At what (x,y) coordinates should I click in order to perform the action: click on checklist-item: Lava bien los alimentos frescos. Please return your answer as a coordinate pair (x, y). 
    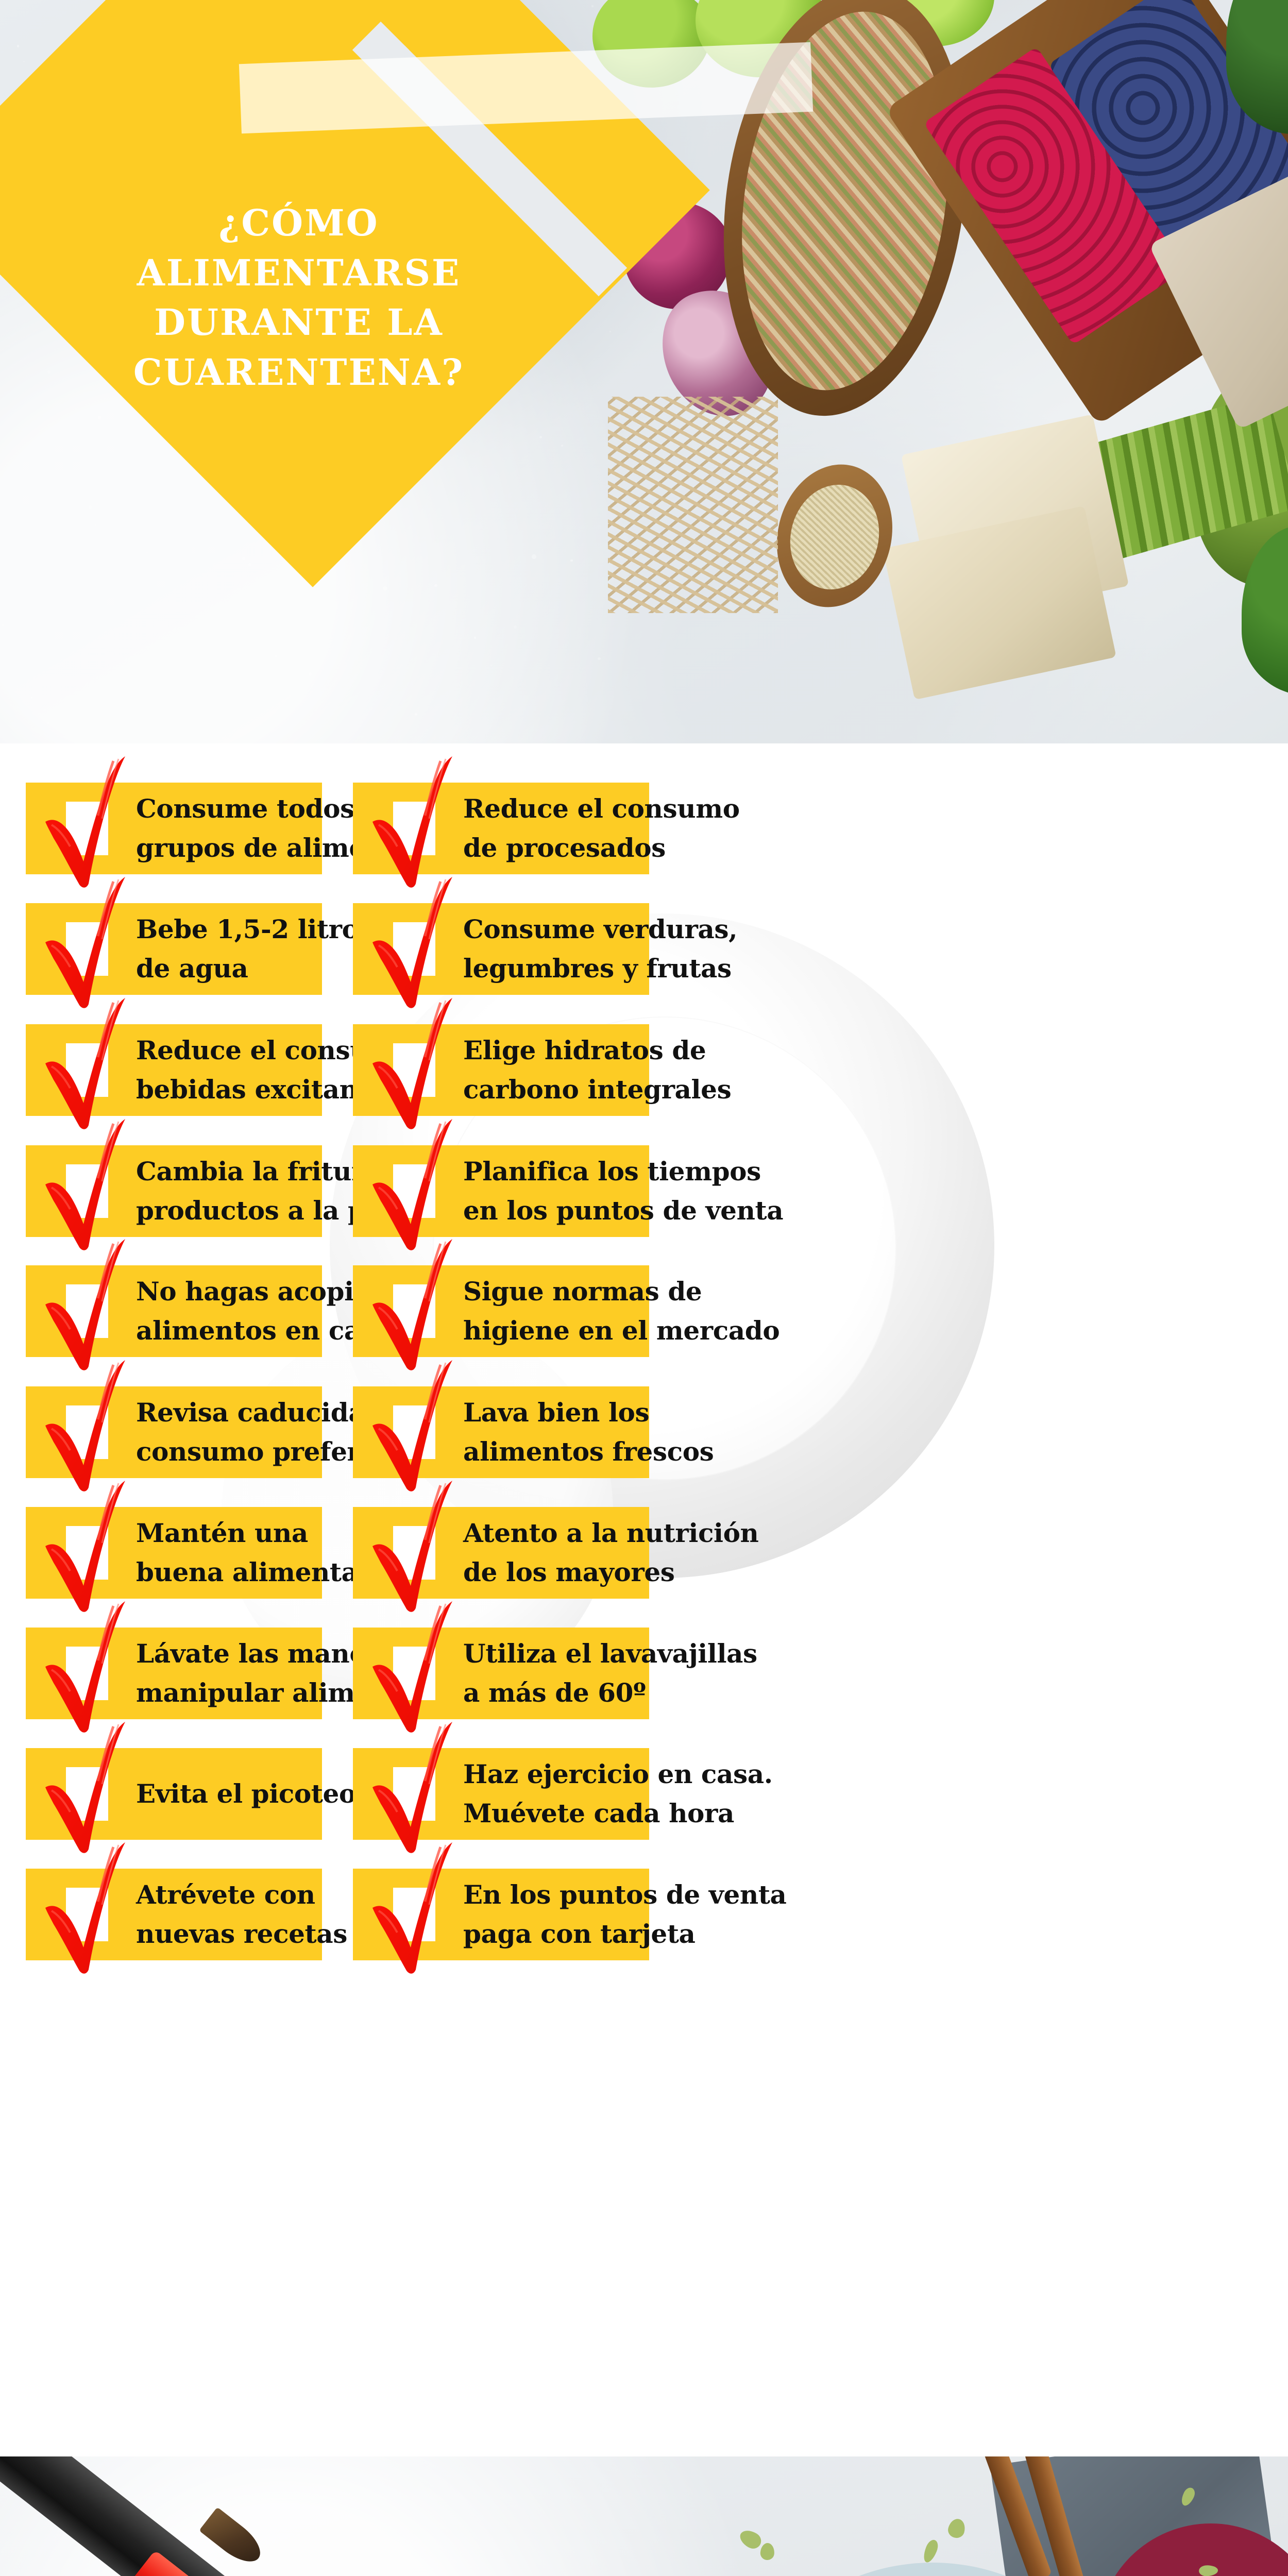
    Looking at the image, I should click on (533, 1426).